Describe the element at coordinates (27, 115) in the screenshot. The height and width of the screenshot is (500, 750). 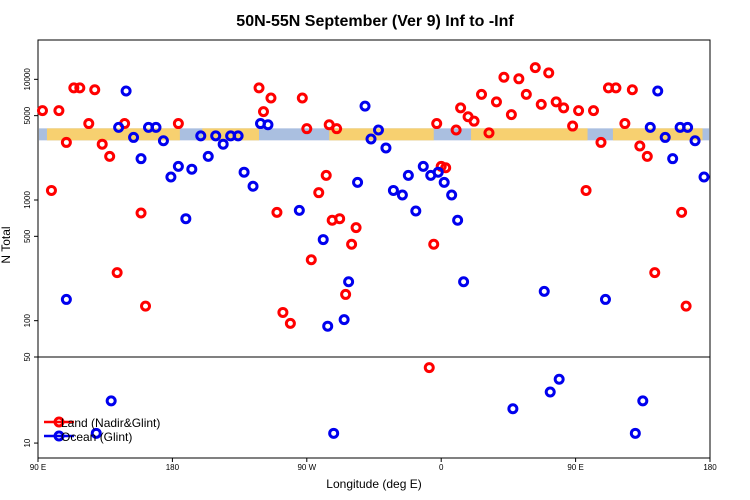
I see `y-upper-label: 5000` at that location.